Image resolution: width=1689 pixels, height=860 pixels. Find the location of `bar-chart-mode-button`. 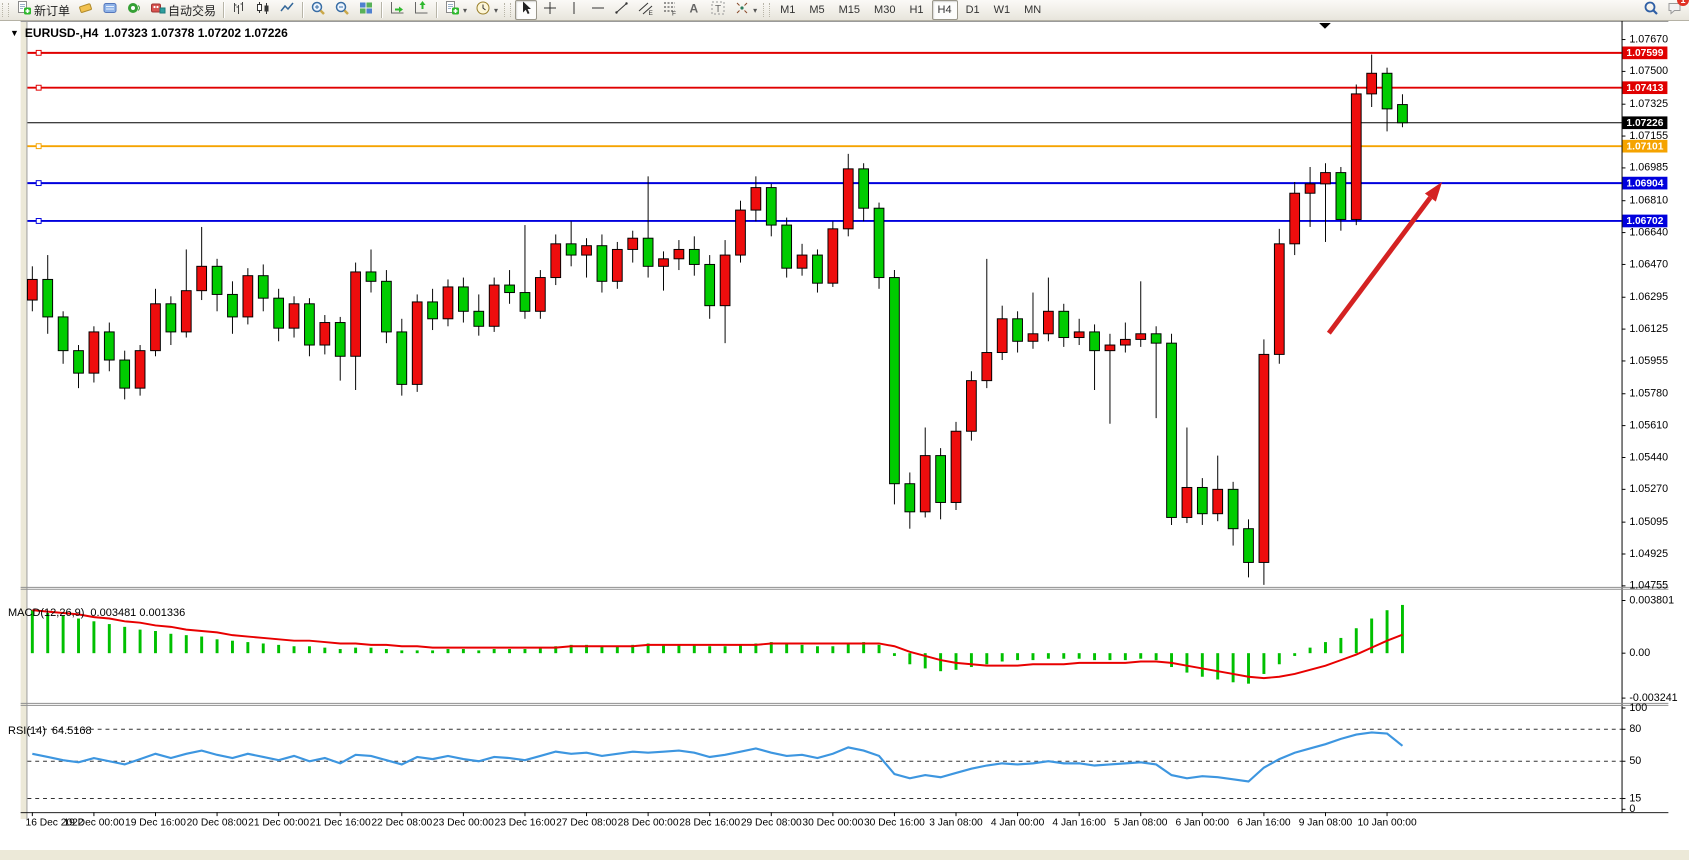

bar-chart-mode-button is located at coordinates (239, 10).